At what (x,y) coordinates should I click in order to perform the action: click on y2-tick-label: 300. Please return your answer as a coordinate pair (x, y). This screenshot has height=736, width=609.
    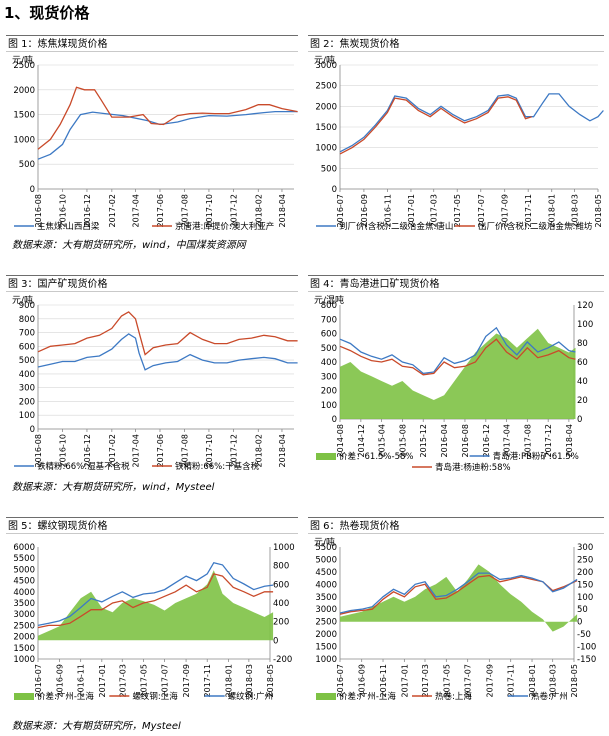
    Looking at the image, I should click on (585, 548).